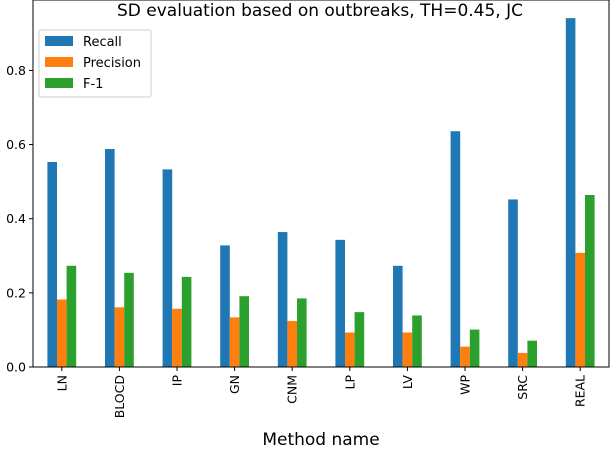 This screenshot has width=610, height=450. Describe the element at coordinates (244, 331) in the screenshot. I see `bar-f-1-gn` at that location.